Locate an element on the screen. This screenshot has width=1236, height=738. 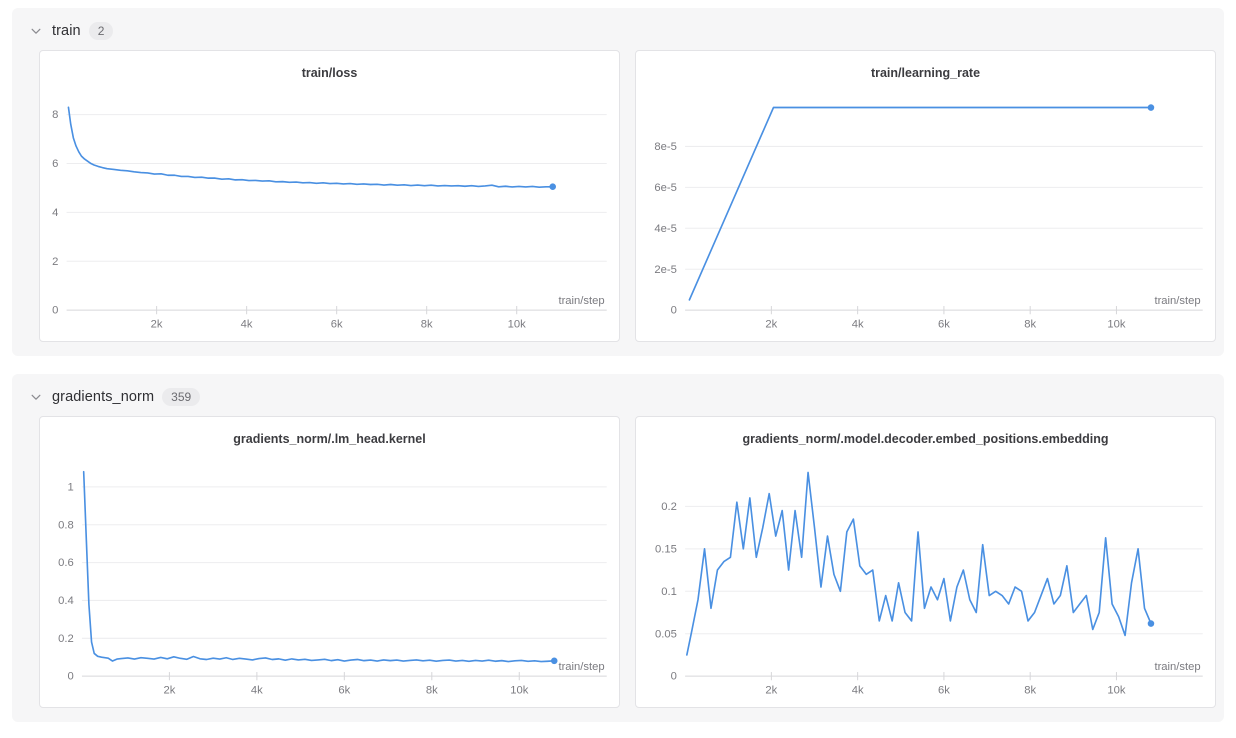
svg-text: 0.4 is located at coordinates (66, 601).